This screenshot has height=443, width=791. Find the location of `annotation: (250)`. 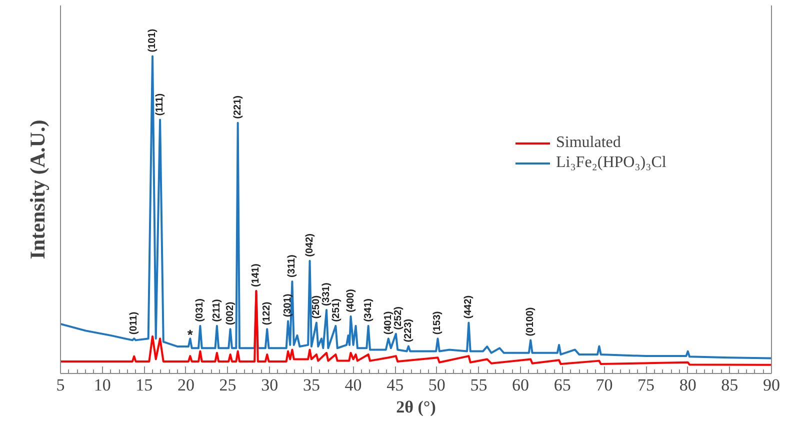

annotation: (250) is located at coordinates (316, 307).